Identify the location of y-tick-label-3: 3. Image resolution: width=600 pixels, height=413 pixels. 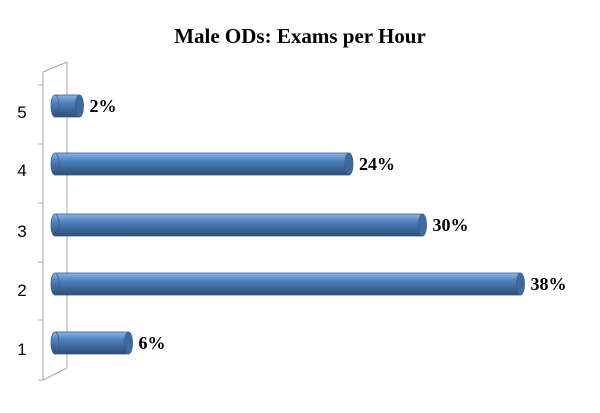
(21, 231).